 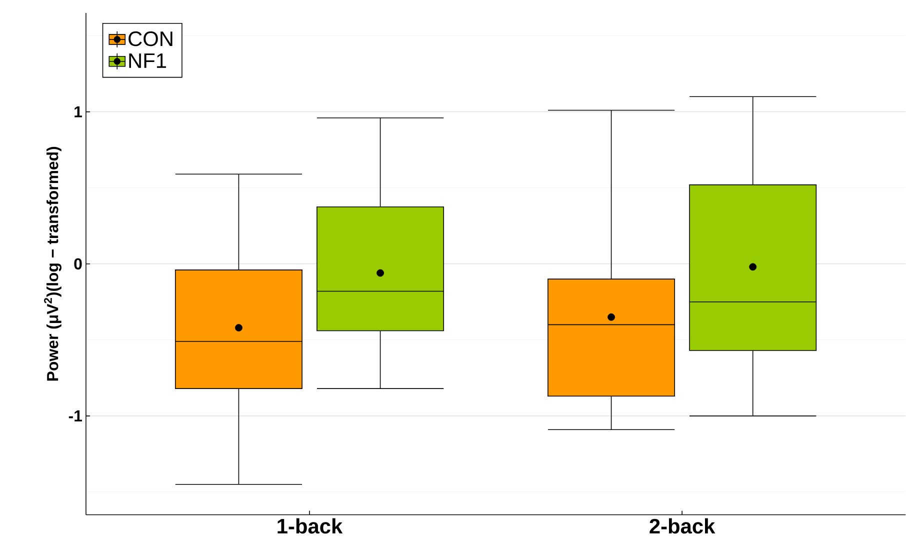 What do you see at coordinates (683, 526) in the screenshot?
I see `x-tick-label: 2-back` at bounding box center [683, 526].